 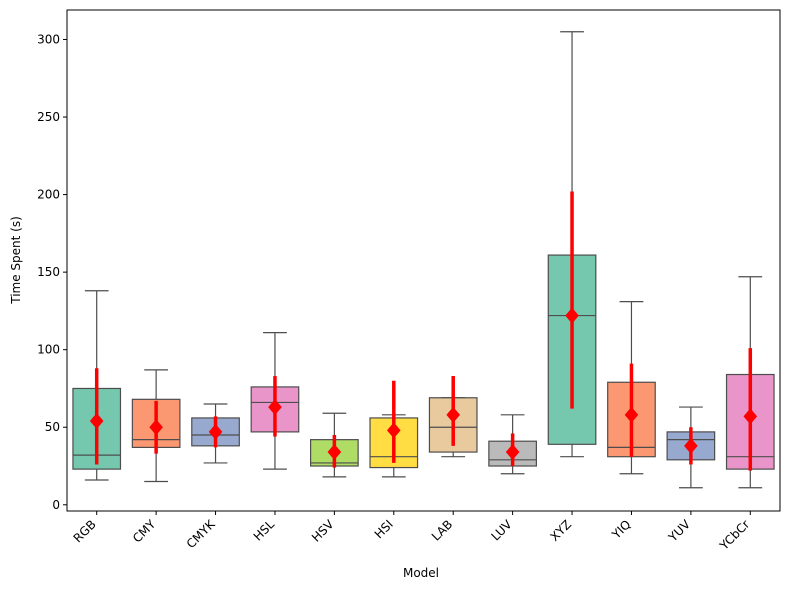 I want to click on y-tick-label: 50, so click(x=52, y=427).